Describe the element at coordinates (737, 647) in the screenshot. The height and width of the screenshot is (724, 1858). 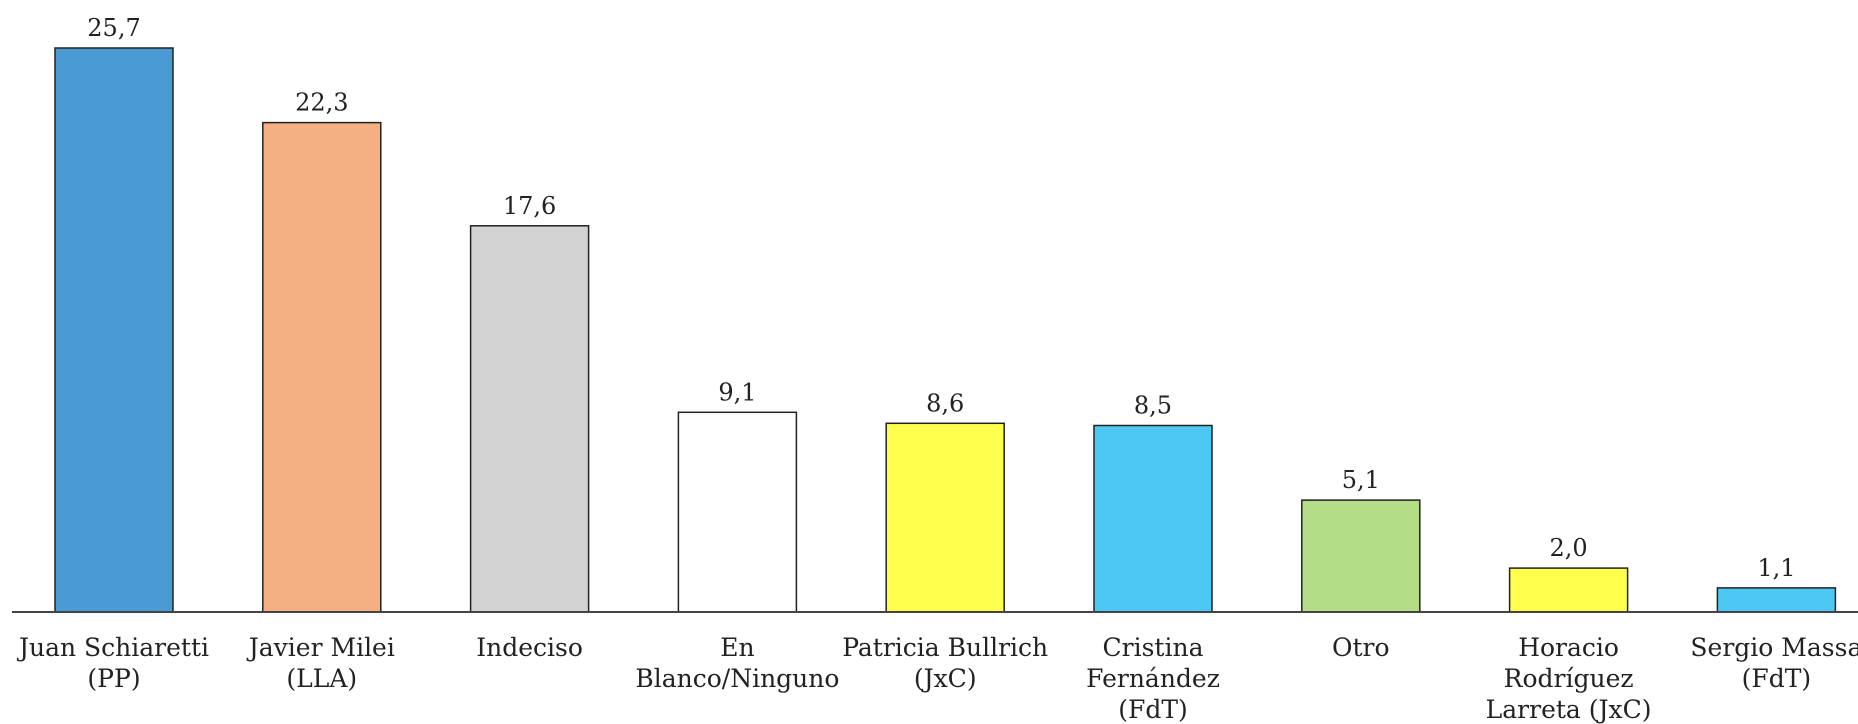
I see `category-label-3-line-0: En` at that location.